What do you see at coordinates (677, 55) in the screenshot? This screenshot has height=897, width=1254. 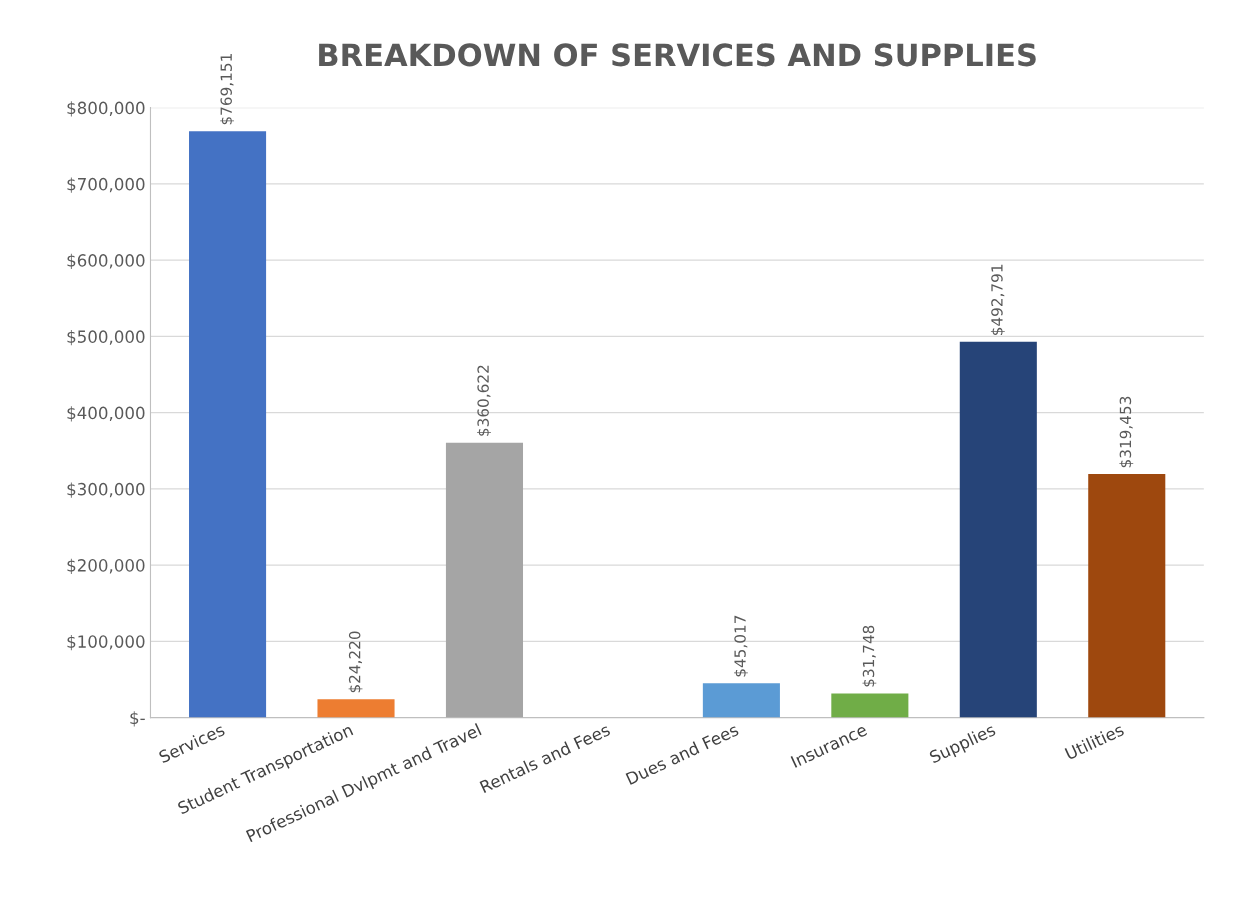 I see `chart-title: BREAKDOWN OF SERVICES AND SUPPLIES` at bounding box center [677, 55].